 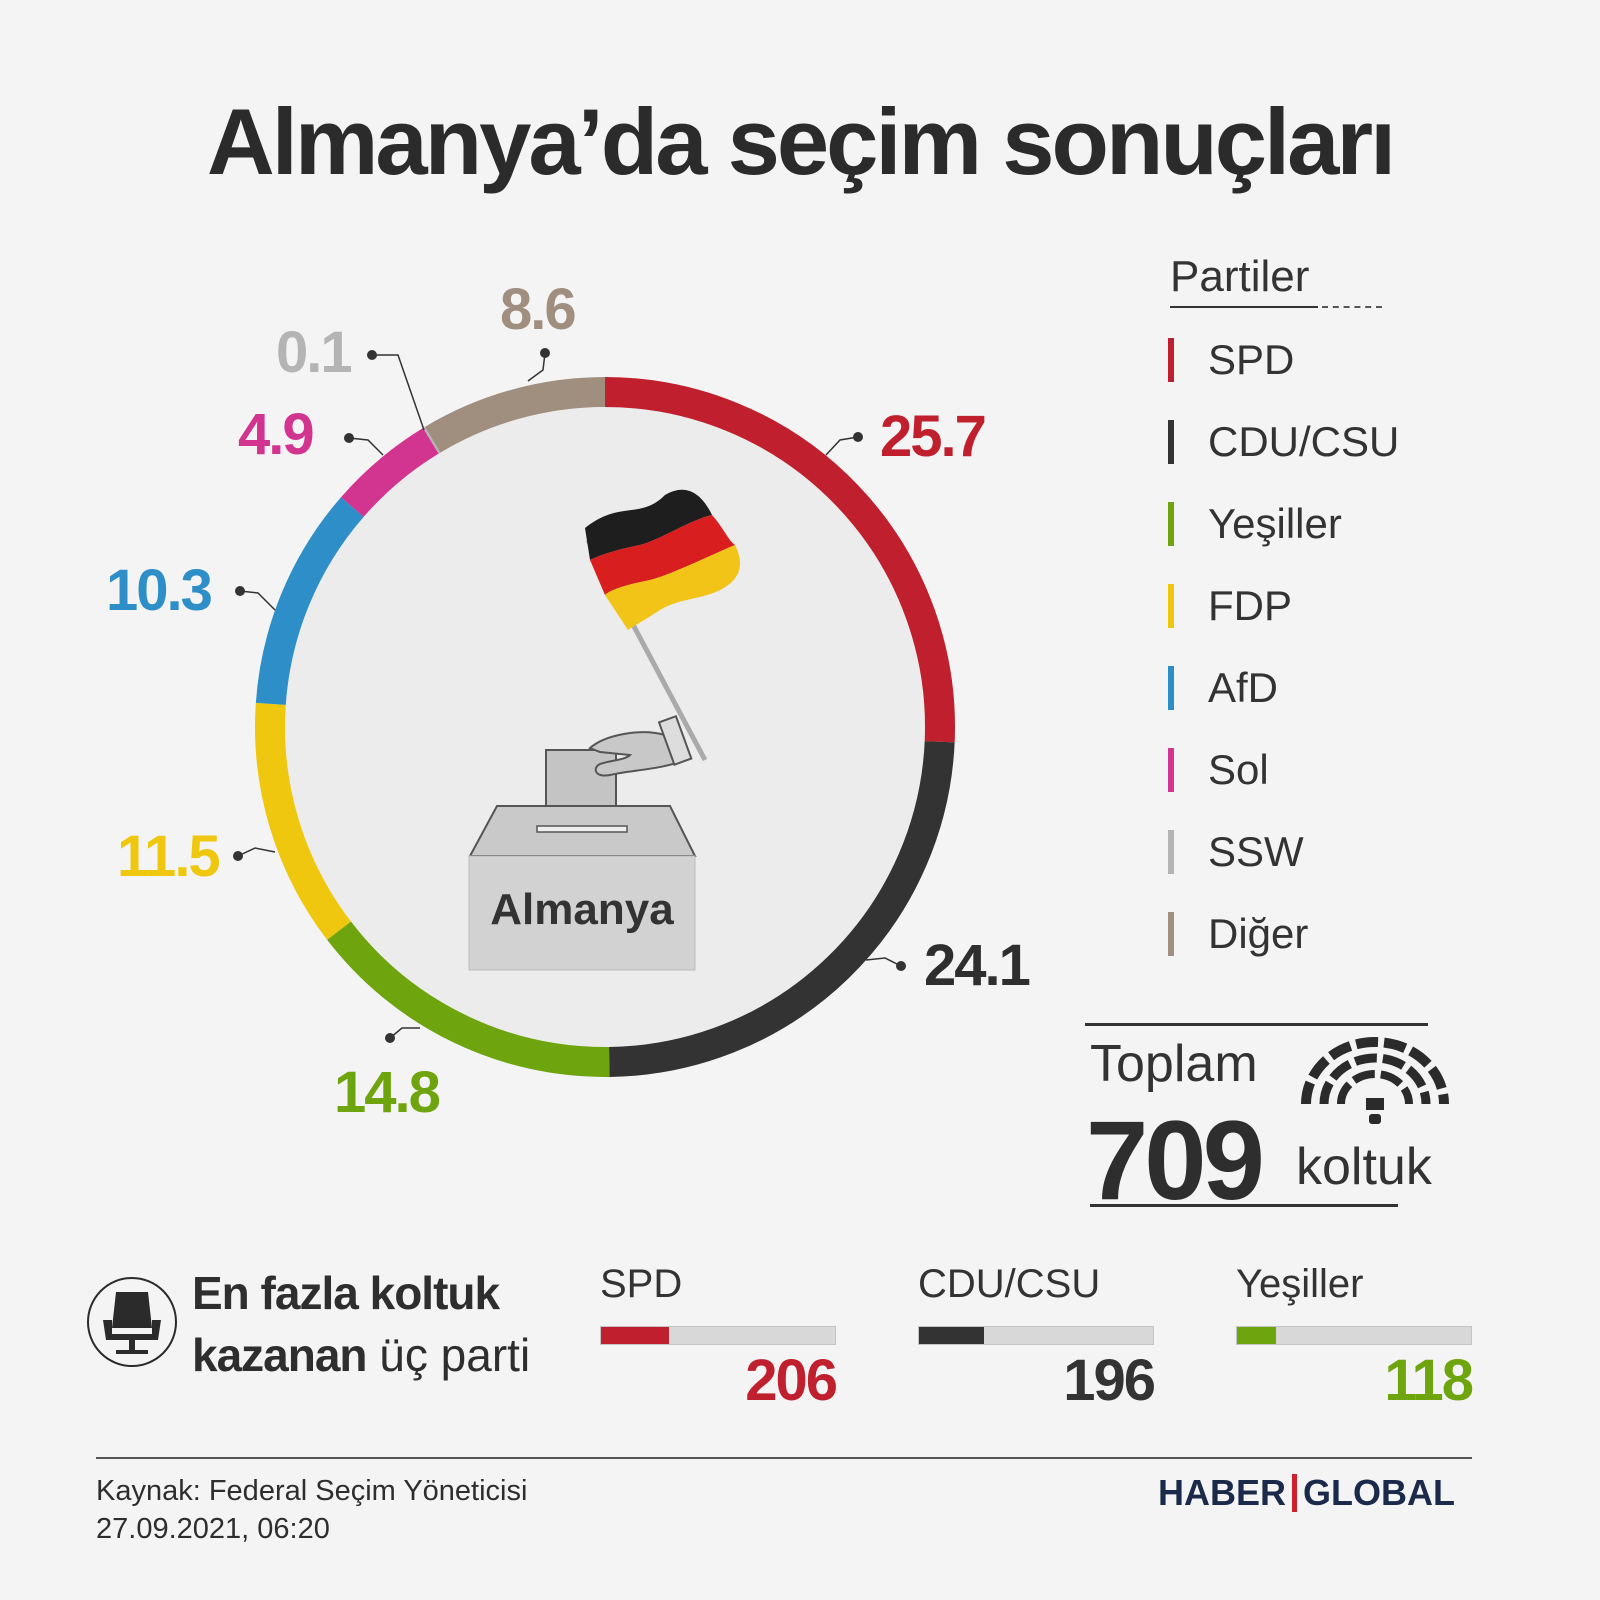 What do you see at coordinates (1175, 1160) in the screenshot?
I see `total-value: 709` at bounding box center [1175, 1160].